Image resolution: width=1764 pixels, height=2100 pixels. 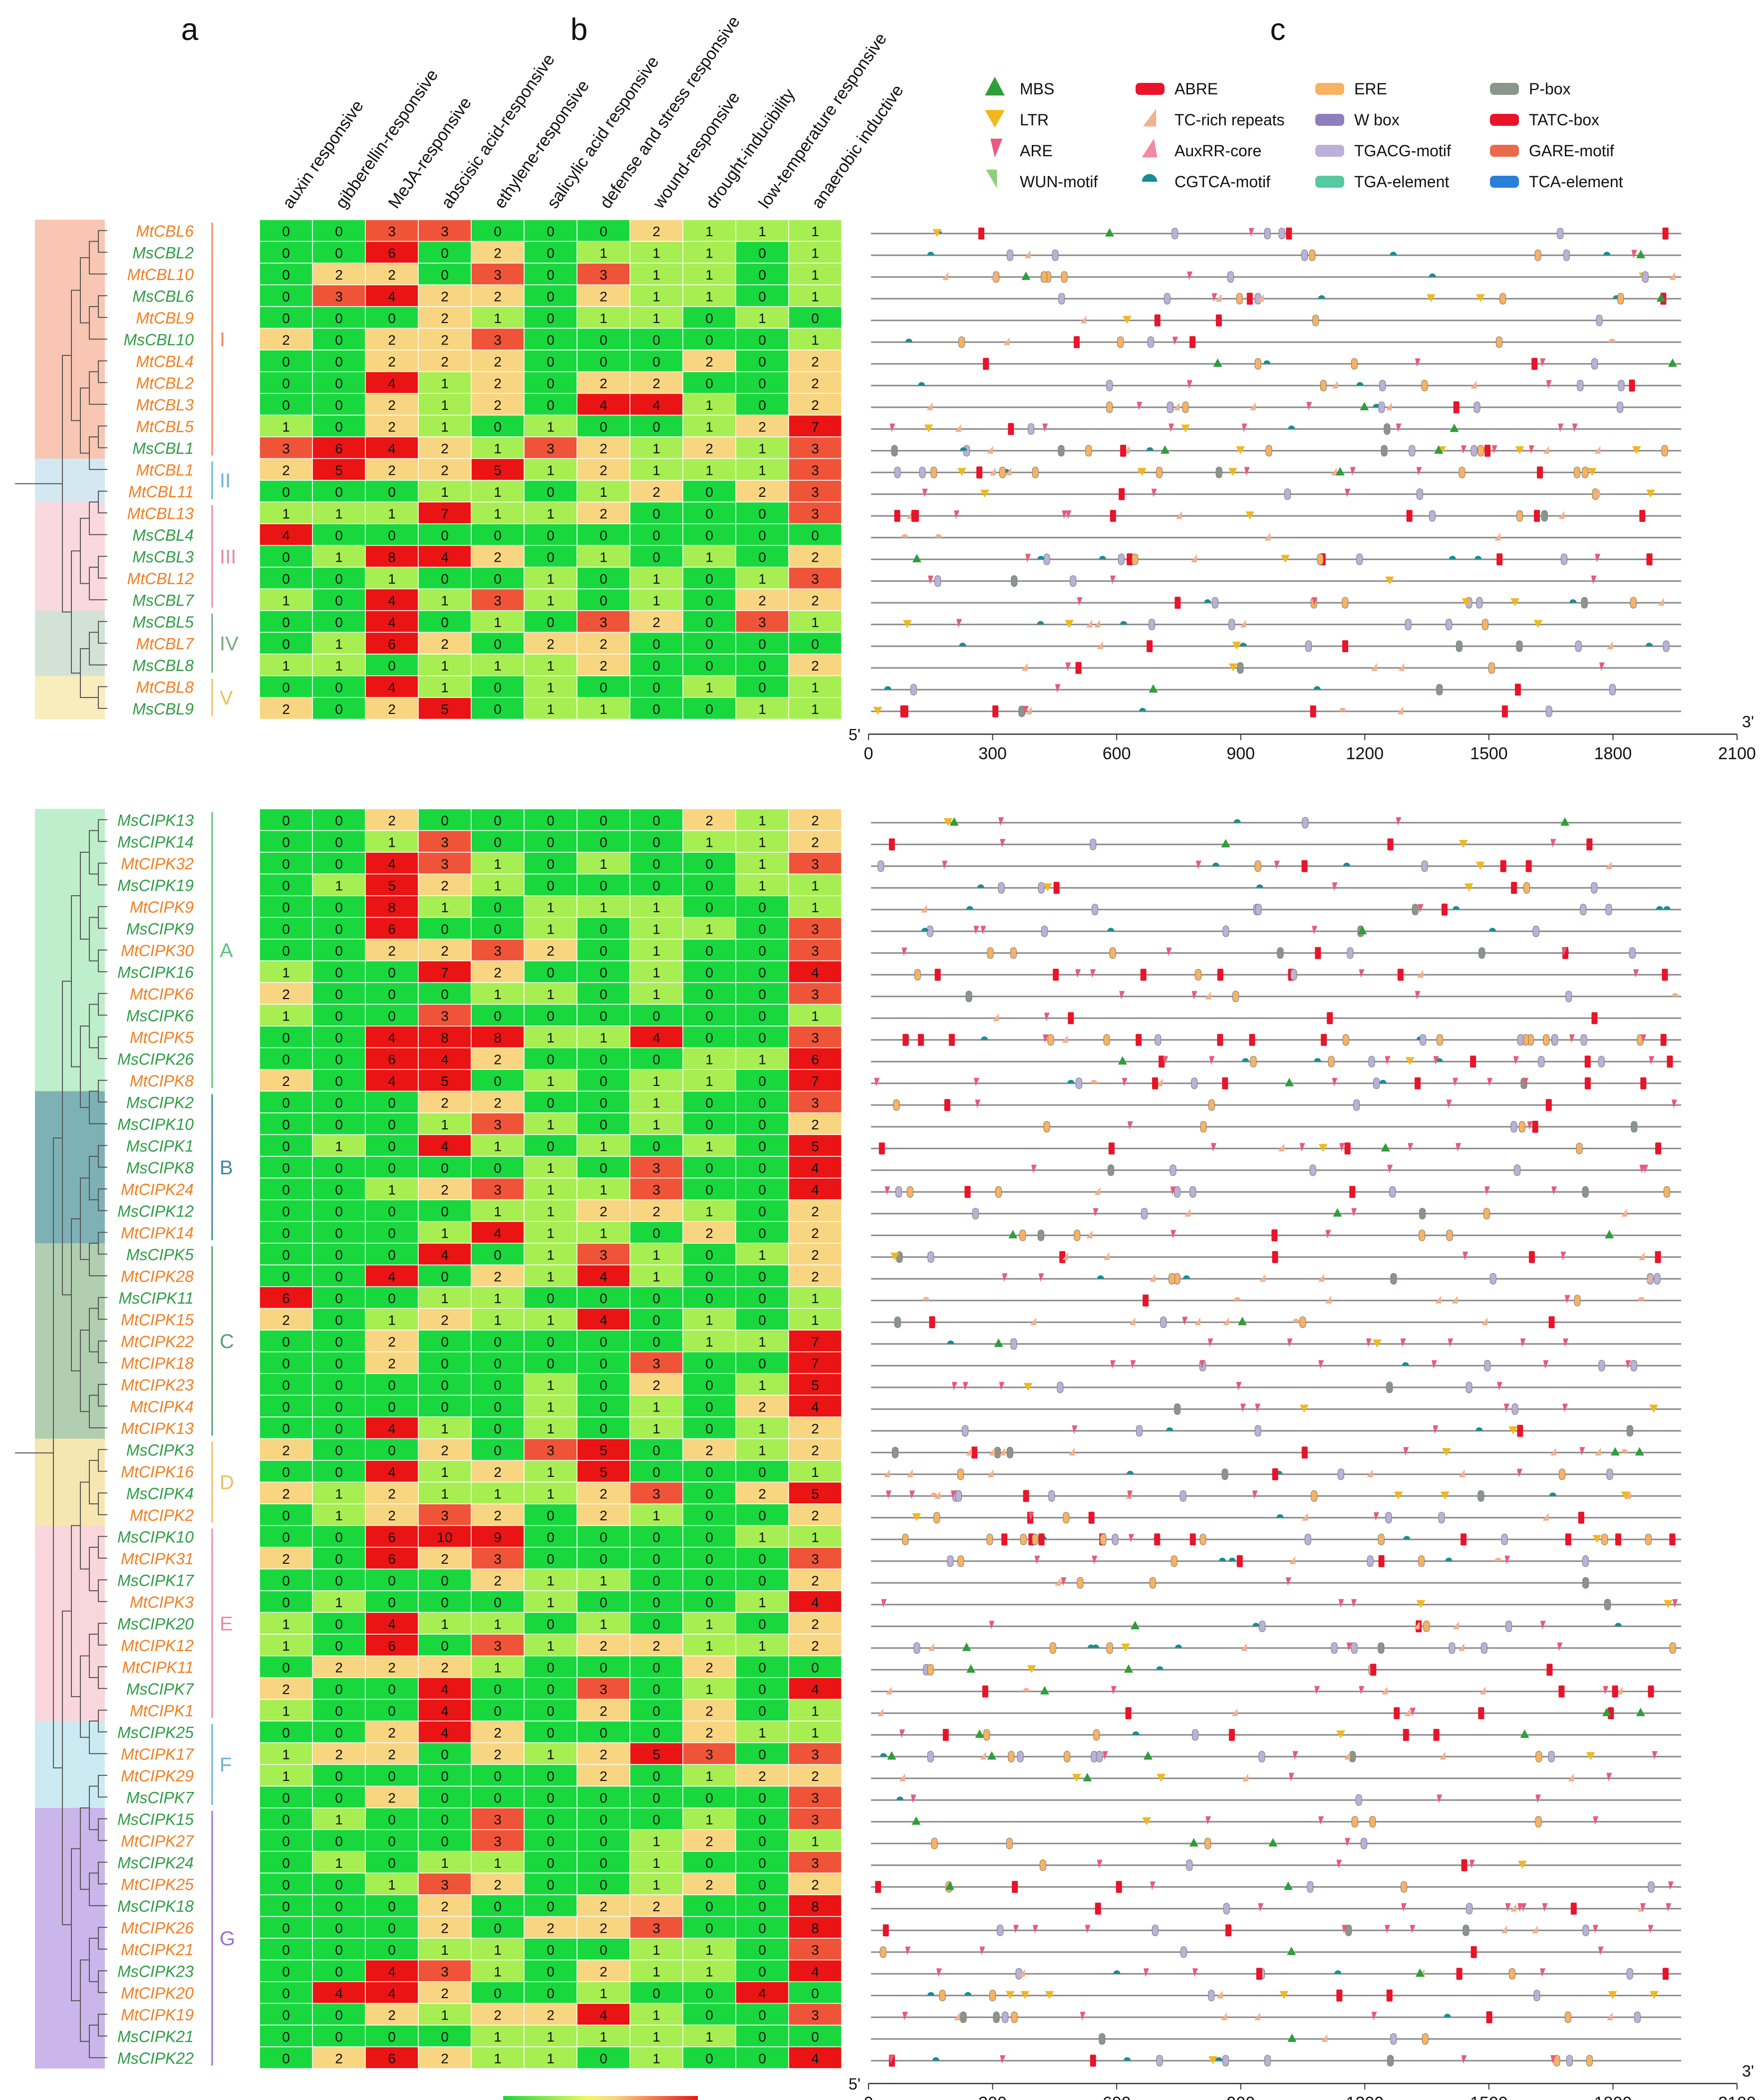 What do you see at coordinates (227, 951) in the screenshot?
I see `group-label: A` at bounding box center [227, 951].